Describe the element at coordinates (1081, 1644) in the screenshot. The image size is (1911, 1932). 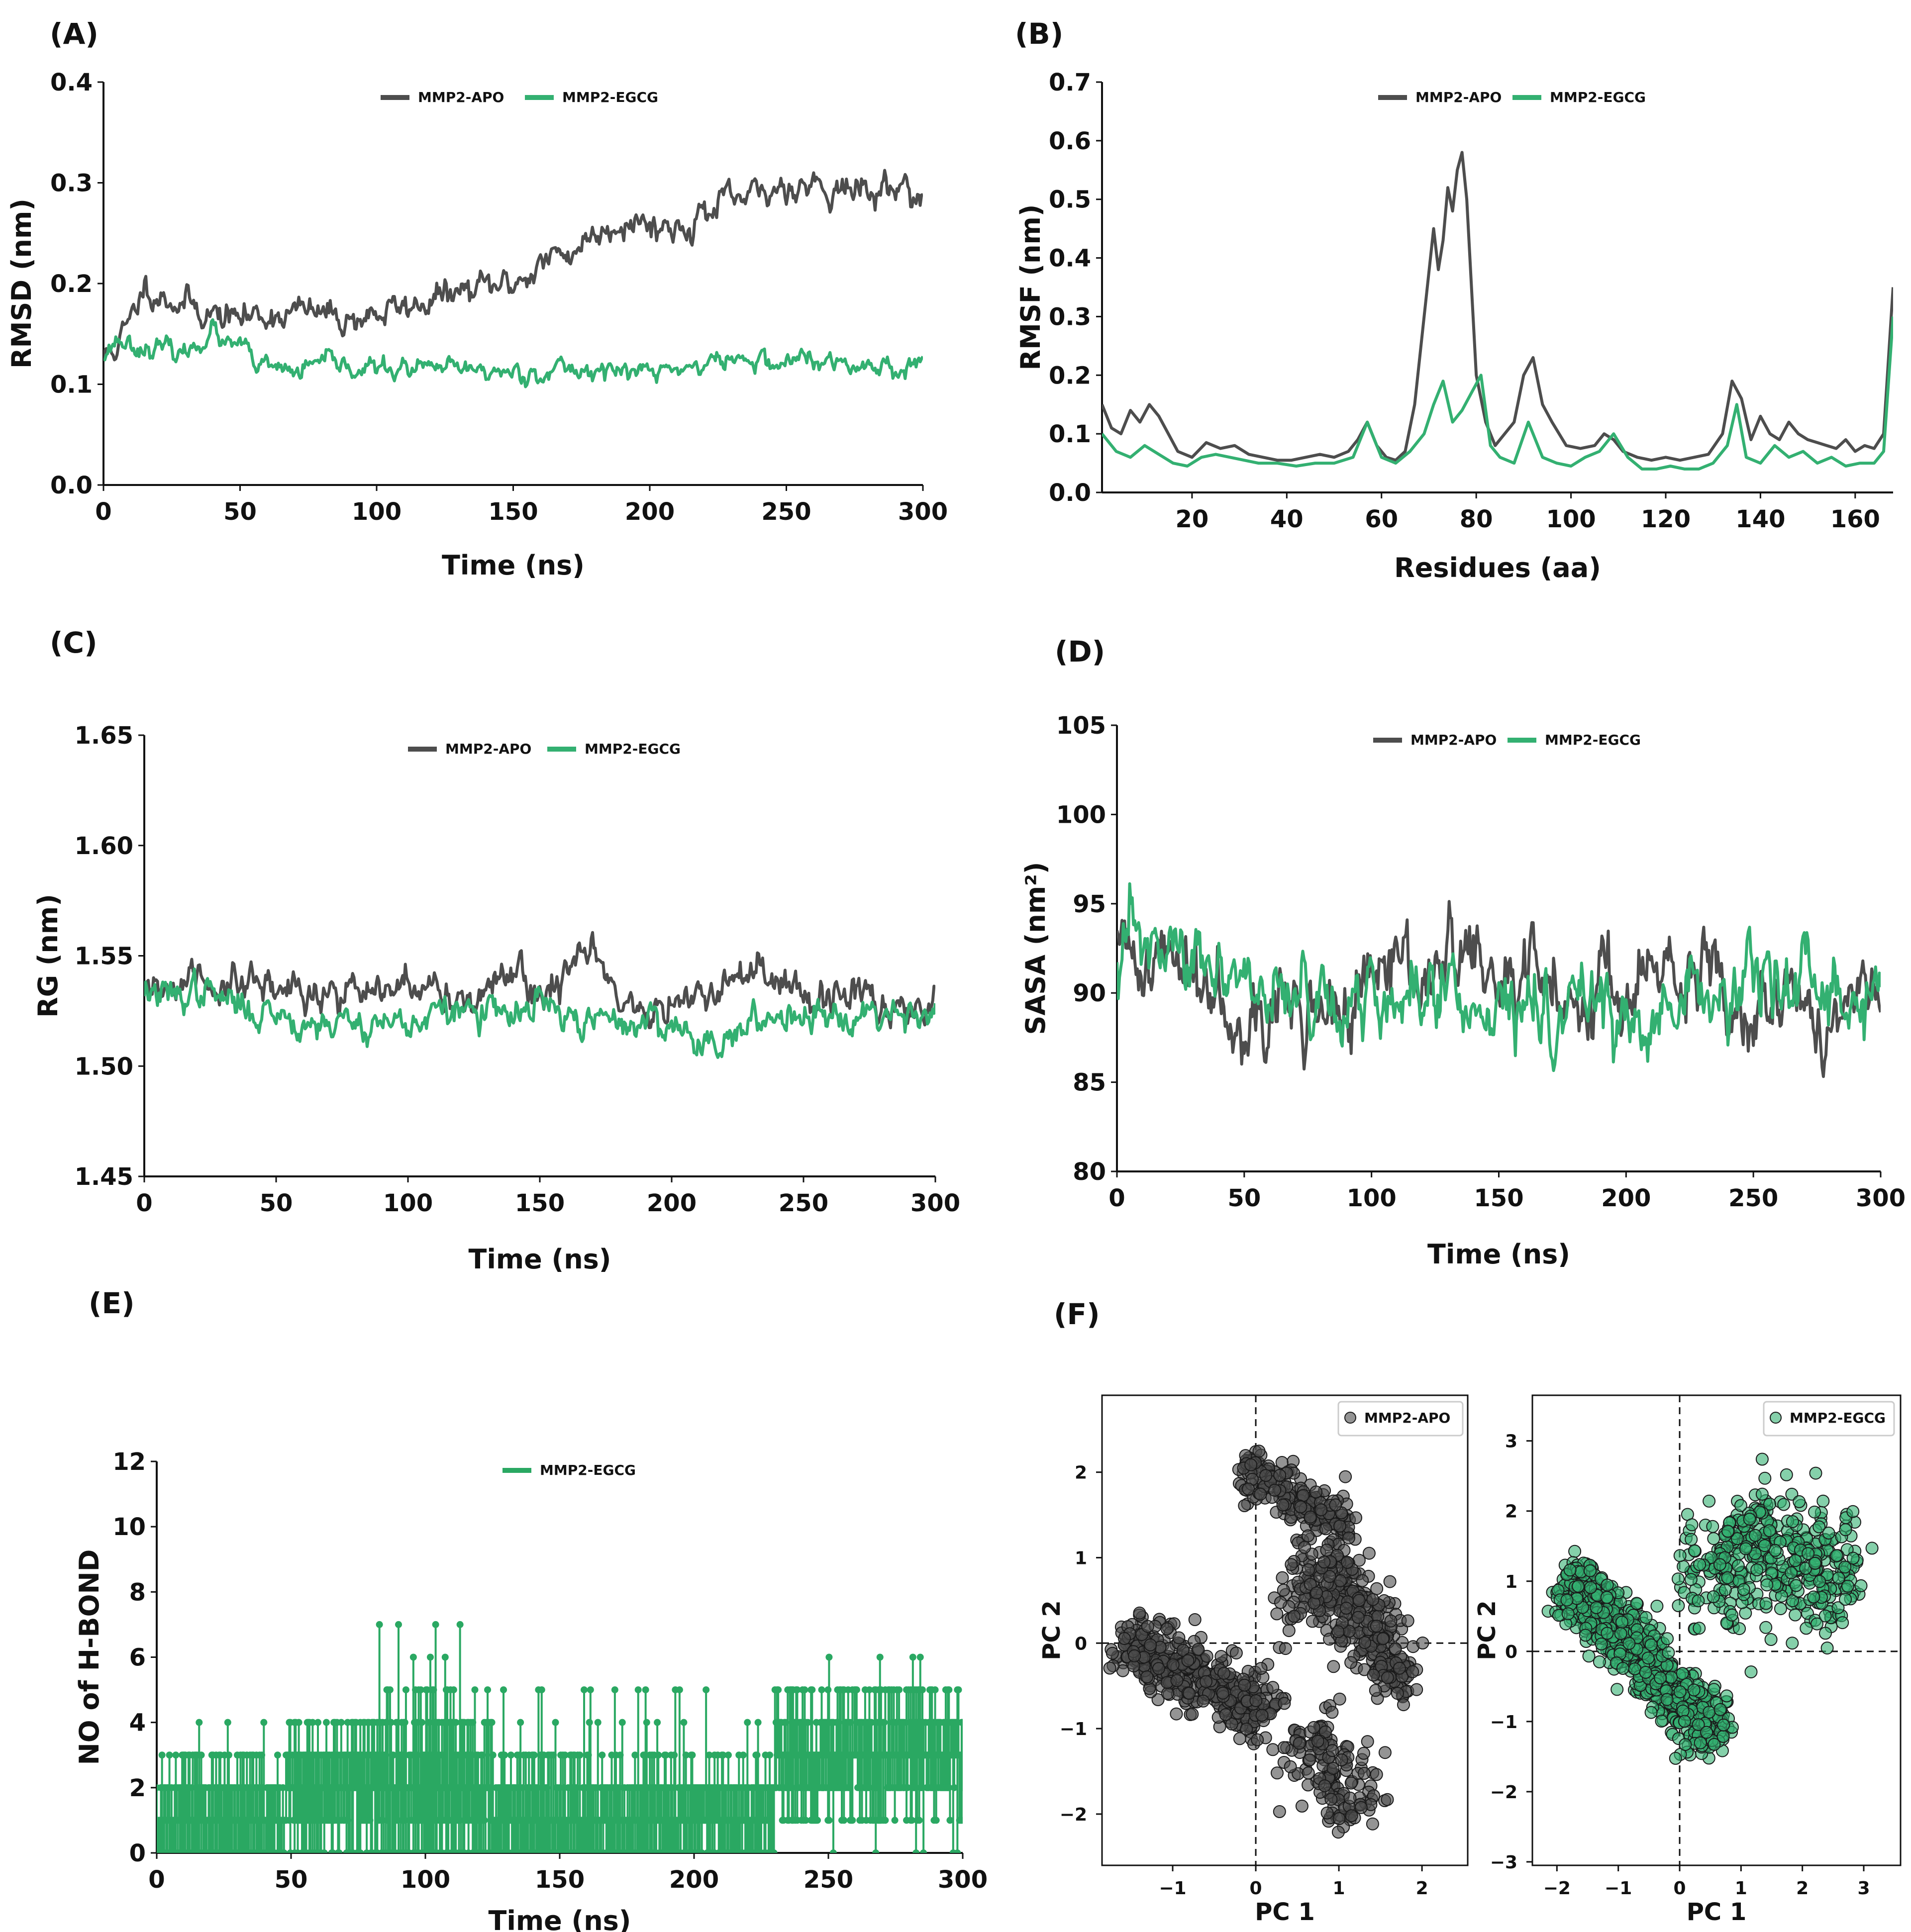
I see `y-tick-label: 0` at that location.